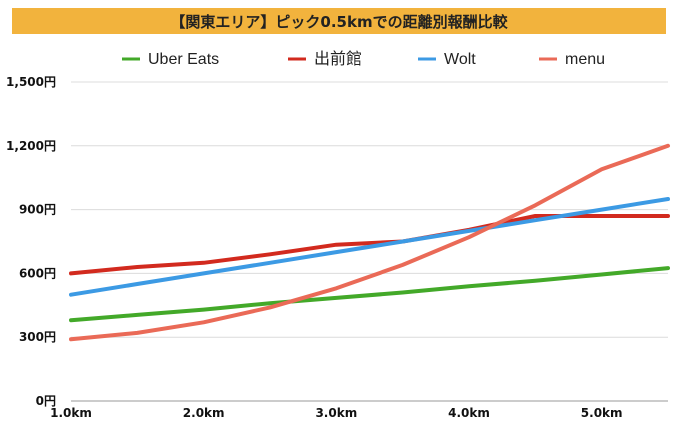 This screenshot has width=680, height=429. I want to click on y-tick-label: 0円, so click(46, 401).